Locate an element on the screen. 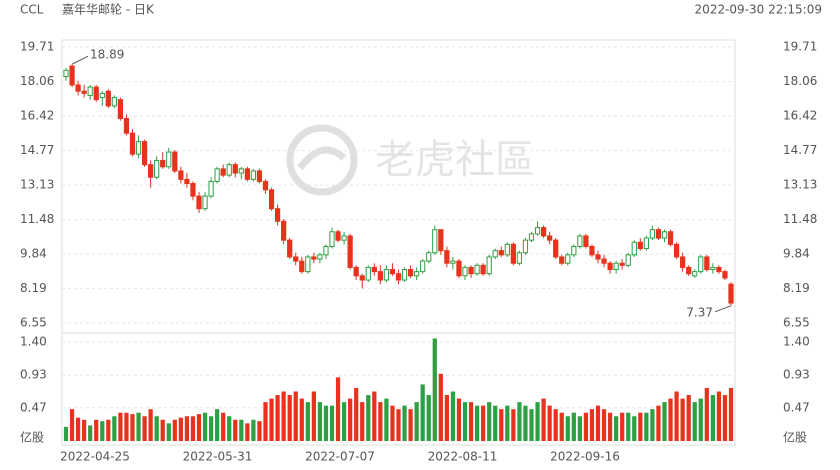 Image resolution: width=840 pixels, height=470 pixels. x-tick-label: 2022-09-16 is located at coordinates (585, 457).